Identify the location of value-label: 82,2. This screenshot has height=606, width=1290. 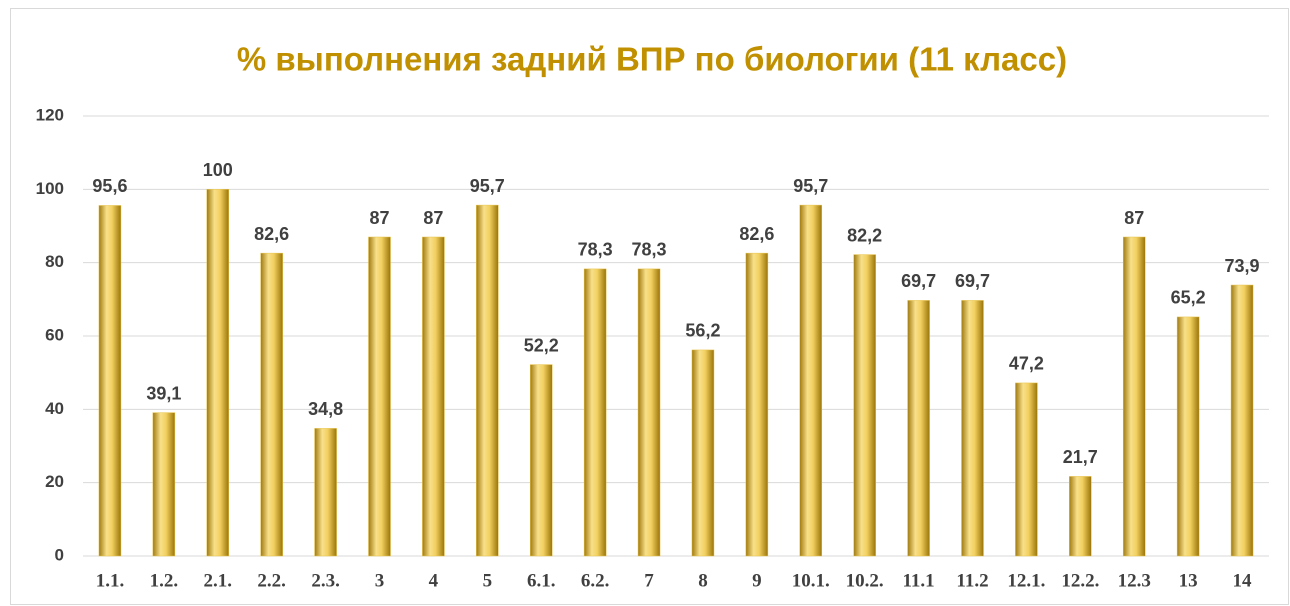
(864, 235).